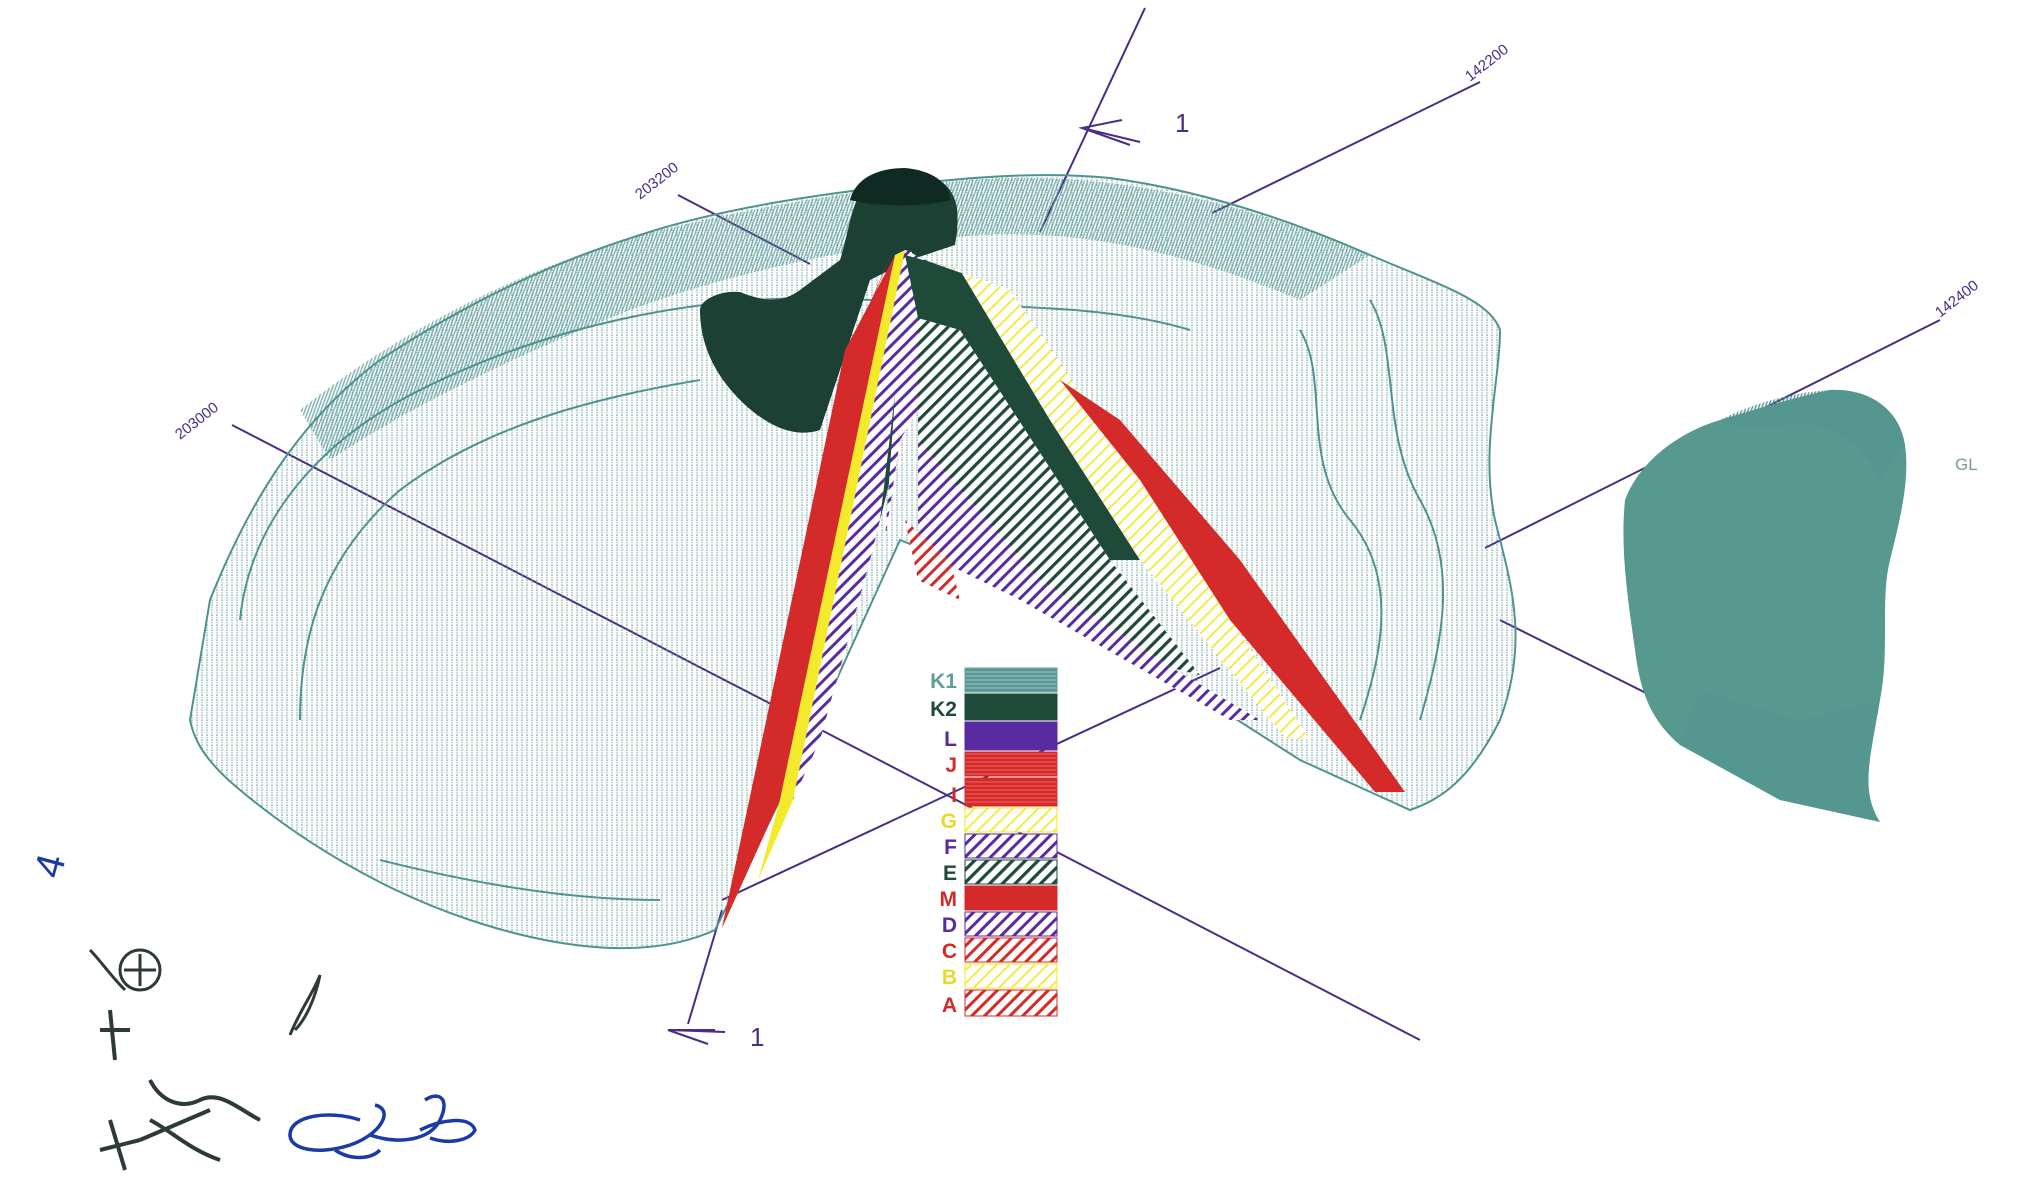 The image size is (2019, 1180). Describe the element at coordinates (954, 795) in the screenshot. I see `legend-label-i: I` at that location.